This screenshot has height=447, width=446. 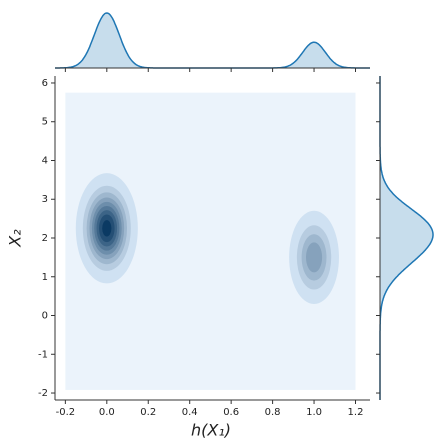 I want to click on x-tick-label: 0.2, so click(x=148, y=412).